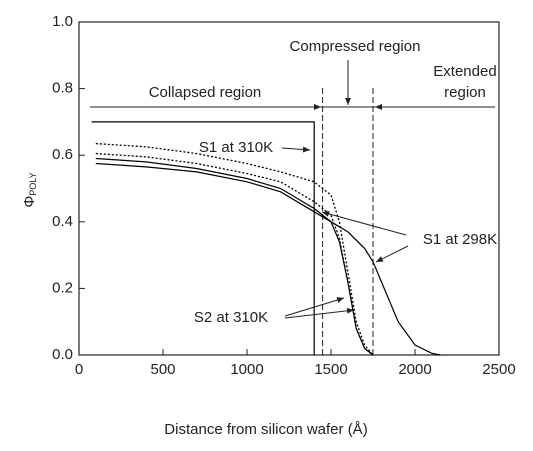 Image resolution: width=533 pixels, height=451 pixels. Describe the element at coordinates (231, 317) in the screenshot. I see `annotation: S2 at 310K` at that location.